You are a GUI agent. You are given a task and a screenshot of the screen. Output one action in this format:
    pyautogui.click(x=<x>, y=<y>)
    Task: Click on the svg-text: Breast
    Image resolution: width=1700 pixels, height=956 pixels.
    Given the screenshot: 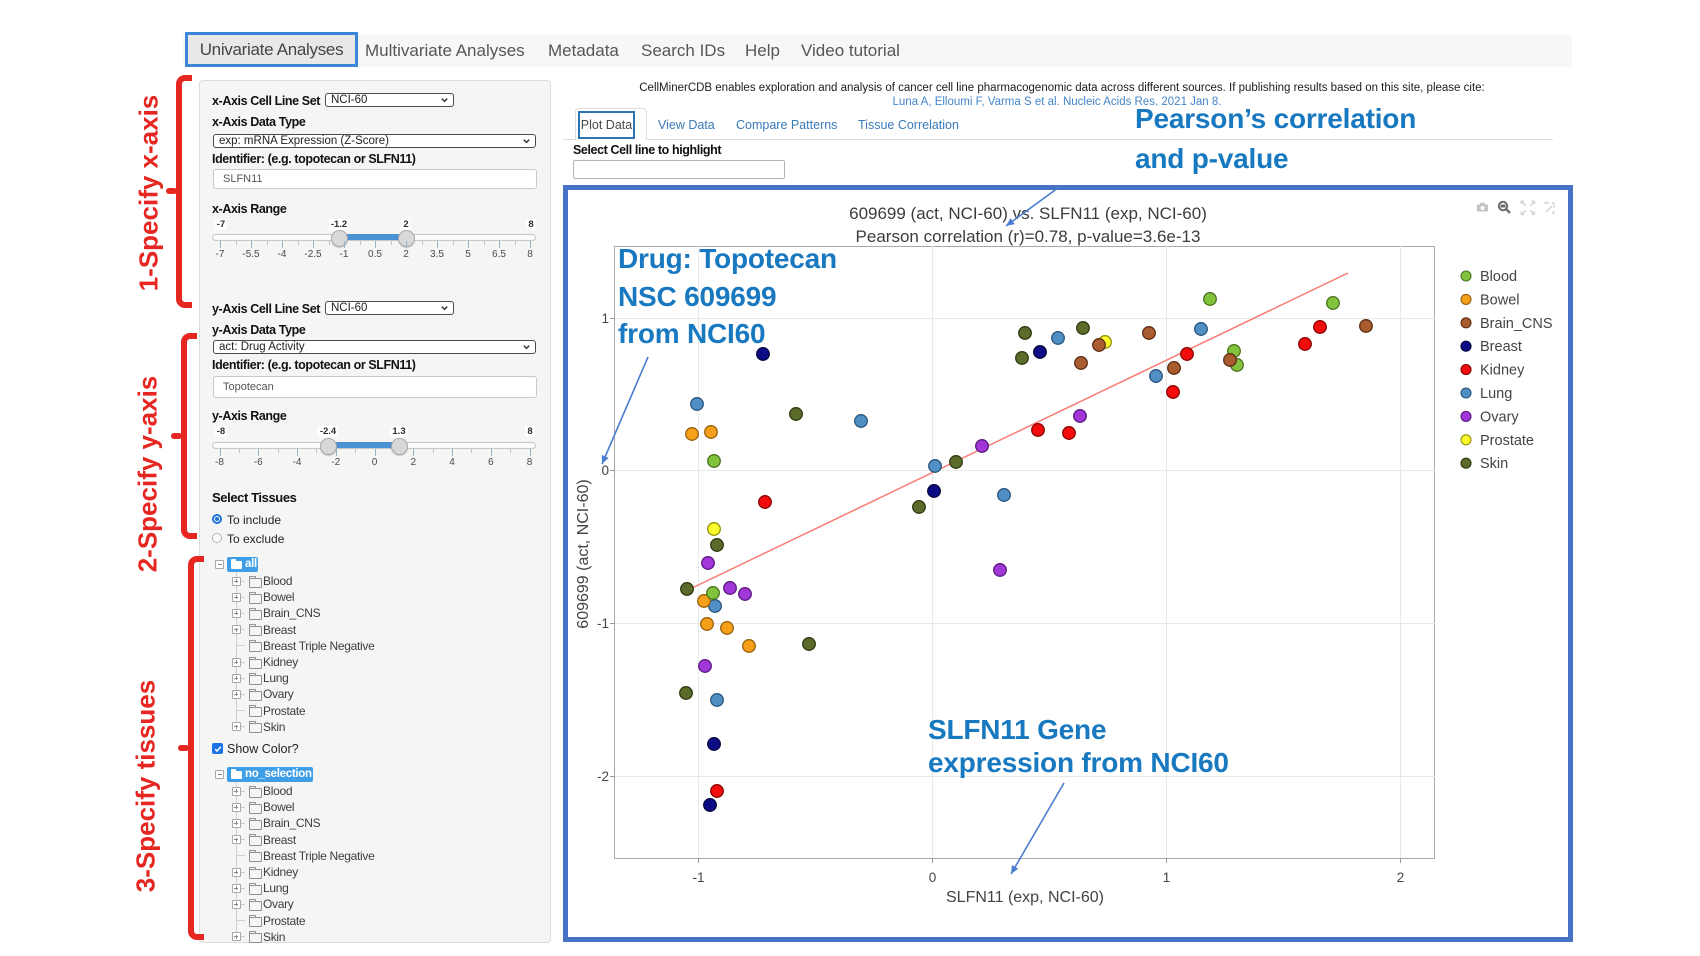 What is the action you would take?
    pyautogui.click(x=1501, y=347)
    